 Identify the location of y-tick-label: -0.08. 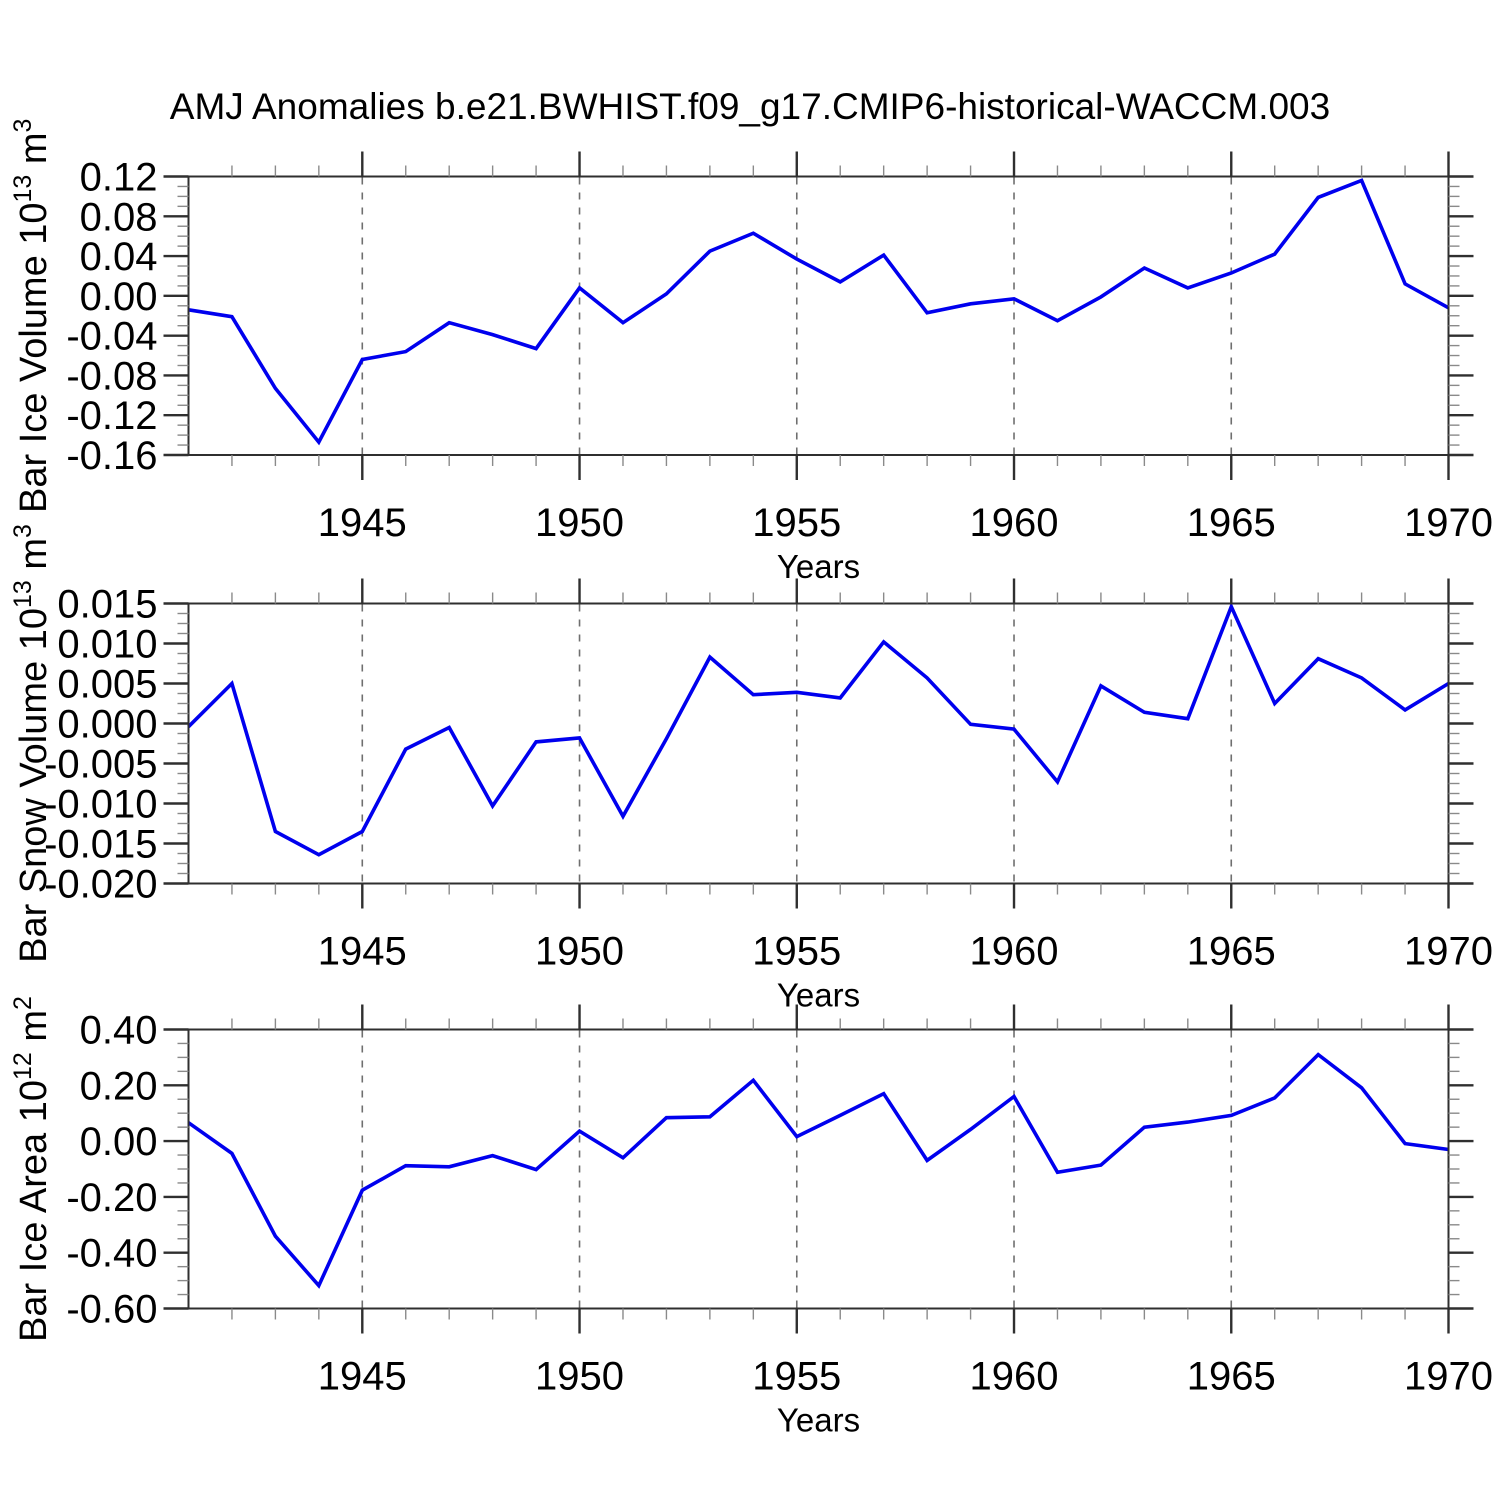
(111, 376).